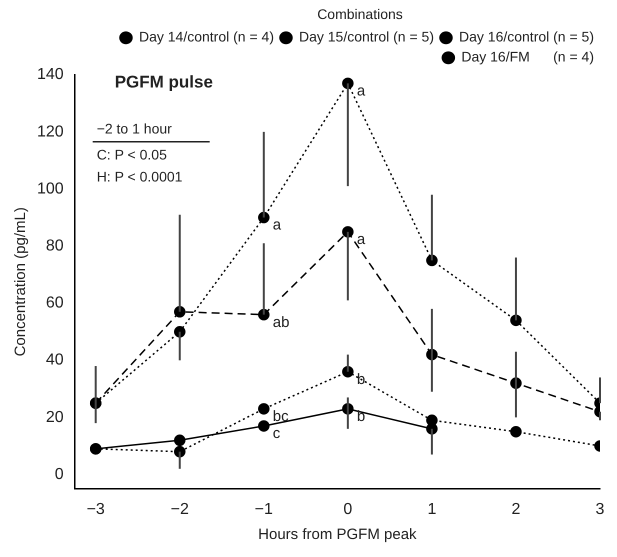  I want to click on data-label: ab, so click(281, 322).